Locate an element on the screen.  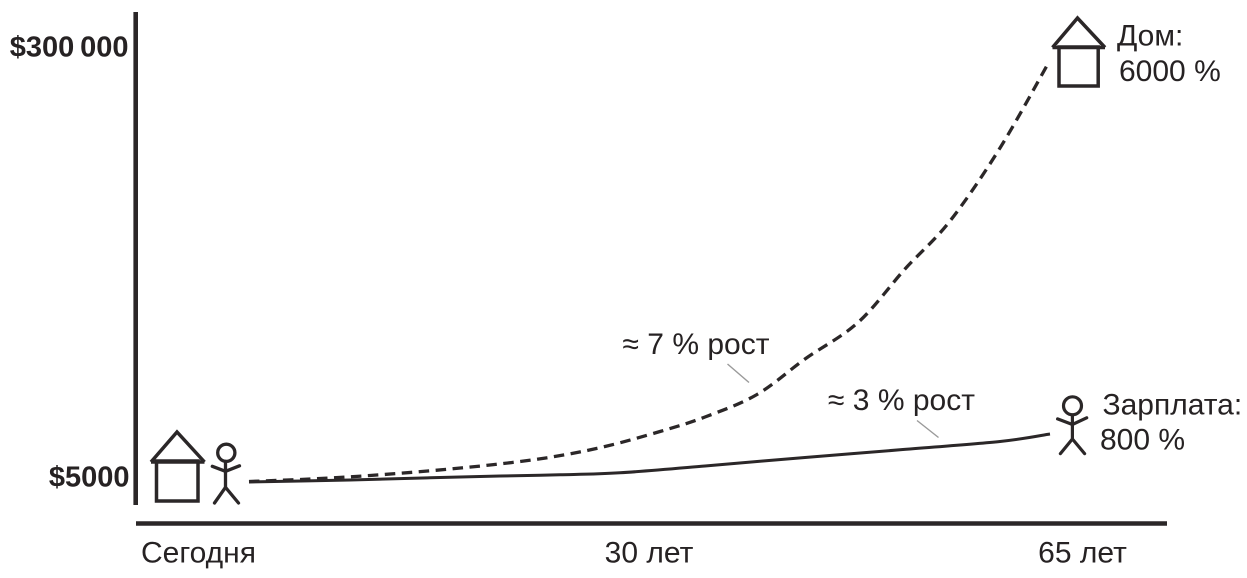
svg-text: 30 лет is located at coordinates (649, 553).